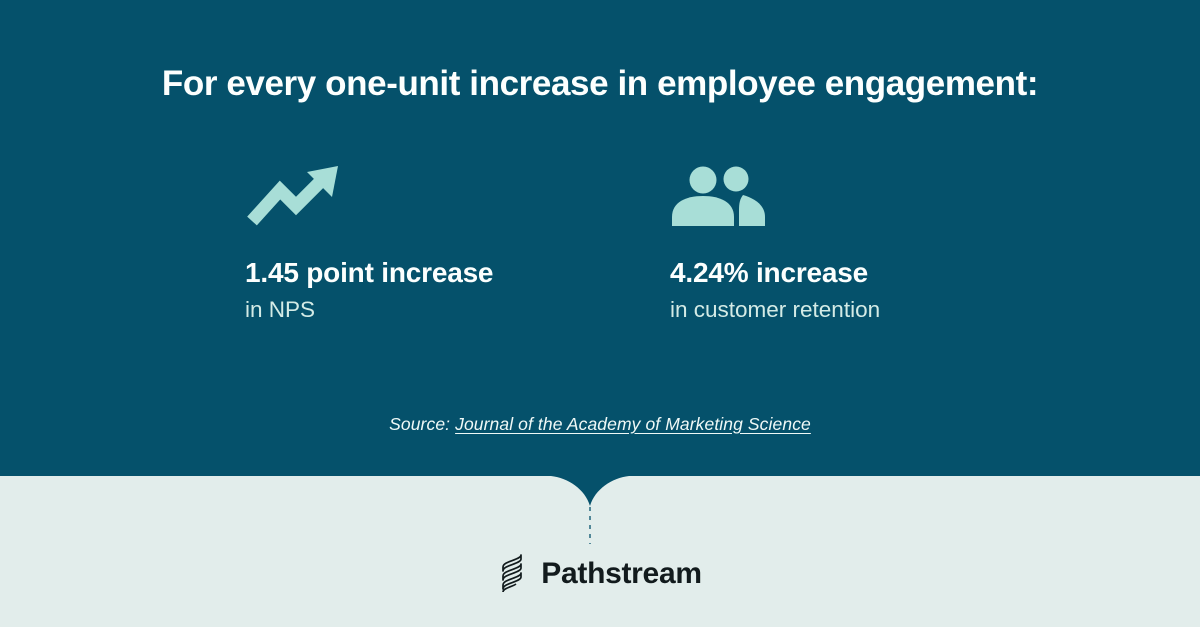 This screenshot has width=1200, height=627. Describe the element at coordinates (369, 272) in the screenshot. I see `stat-value-nps: 1.45 point increase` at that location.